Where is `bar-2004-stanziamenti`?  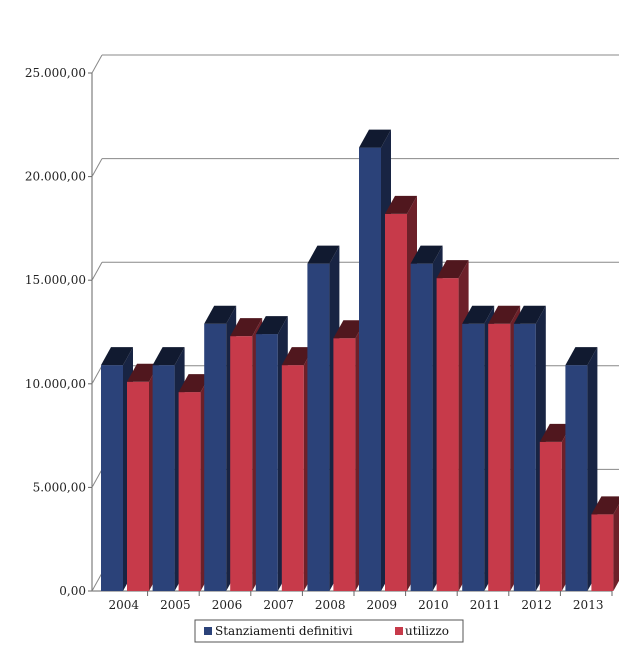
bar-2004-stanziamenti is located at coordinates (112, 478).